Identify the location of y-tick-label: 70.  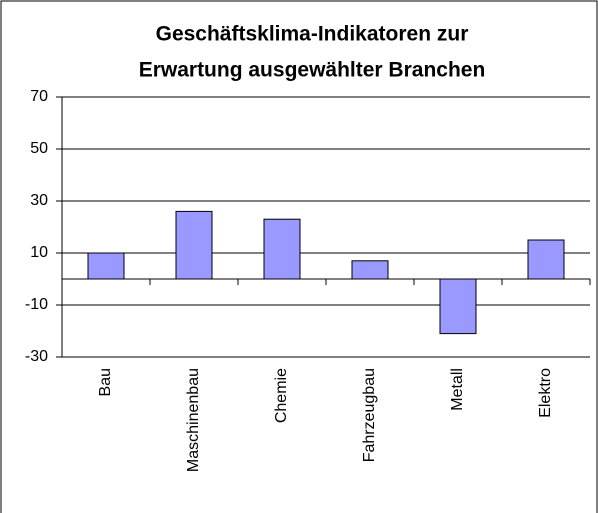
(39, 96).